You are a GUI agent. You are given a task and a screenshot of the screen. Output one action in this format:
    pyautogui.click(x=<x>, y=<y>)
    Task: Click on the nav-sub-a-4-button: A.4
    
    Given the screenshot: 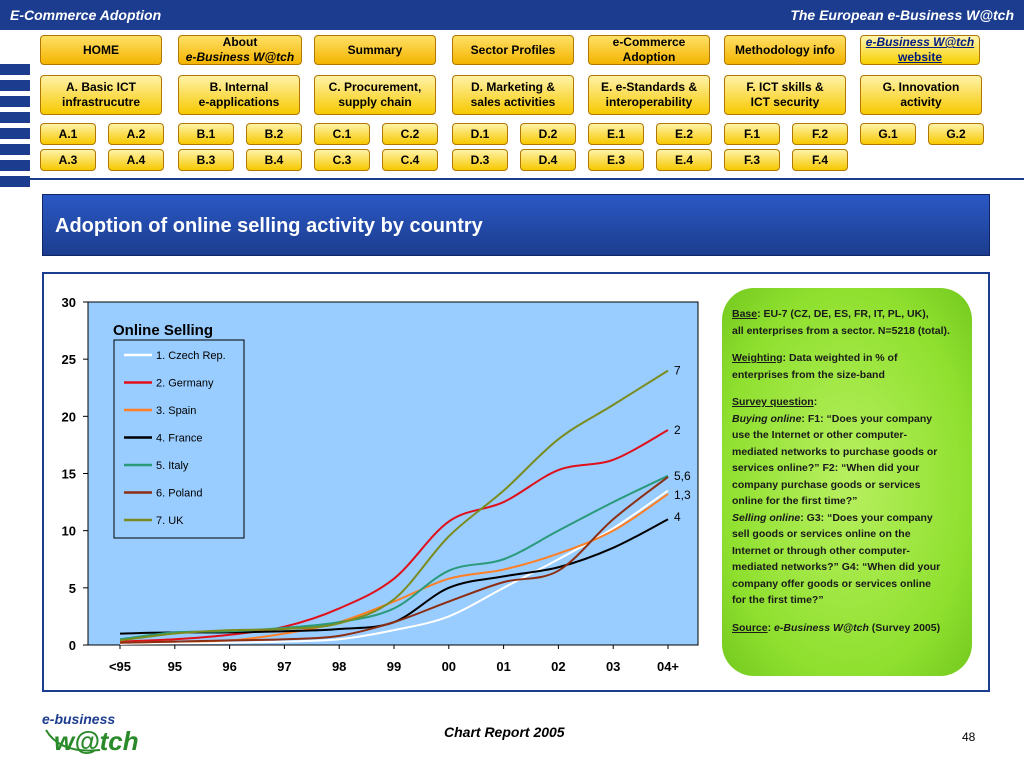 What is the action you would take?
    pyautogui.click(x=136, y=160)
    